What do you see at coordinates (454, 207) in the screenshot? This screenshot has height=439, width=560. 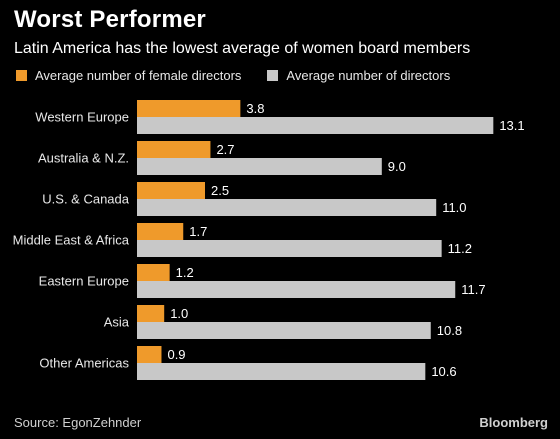 I see `data-label: 11.0` at bounding box center [454, 207].